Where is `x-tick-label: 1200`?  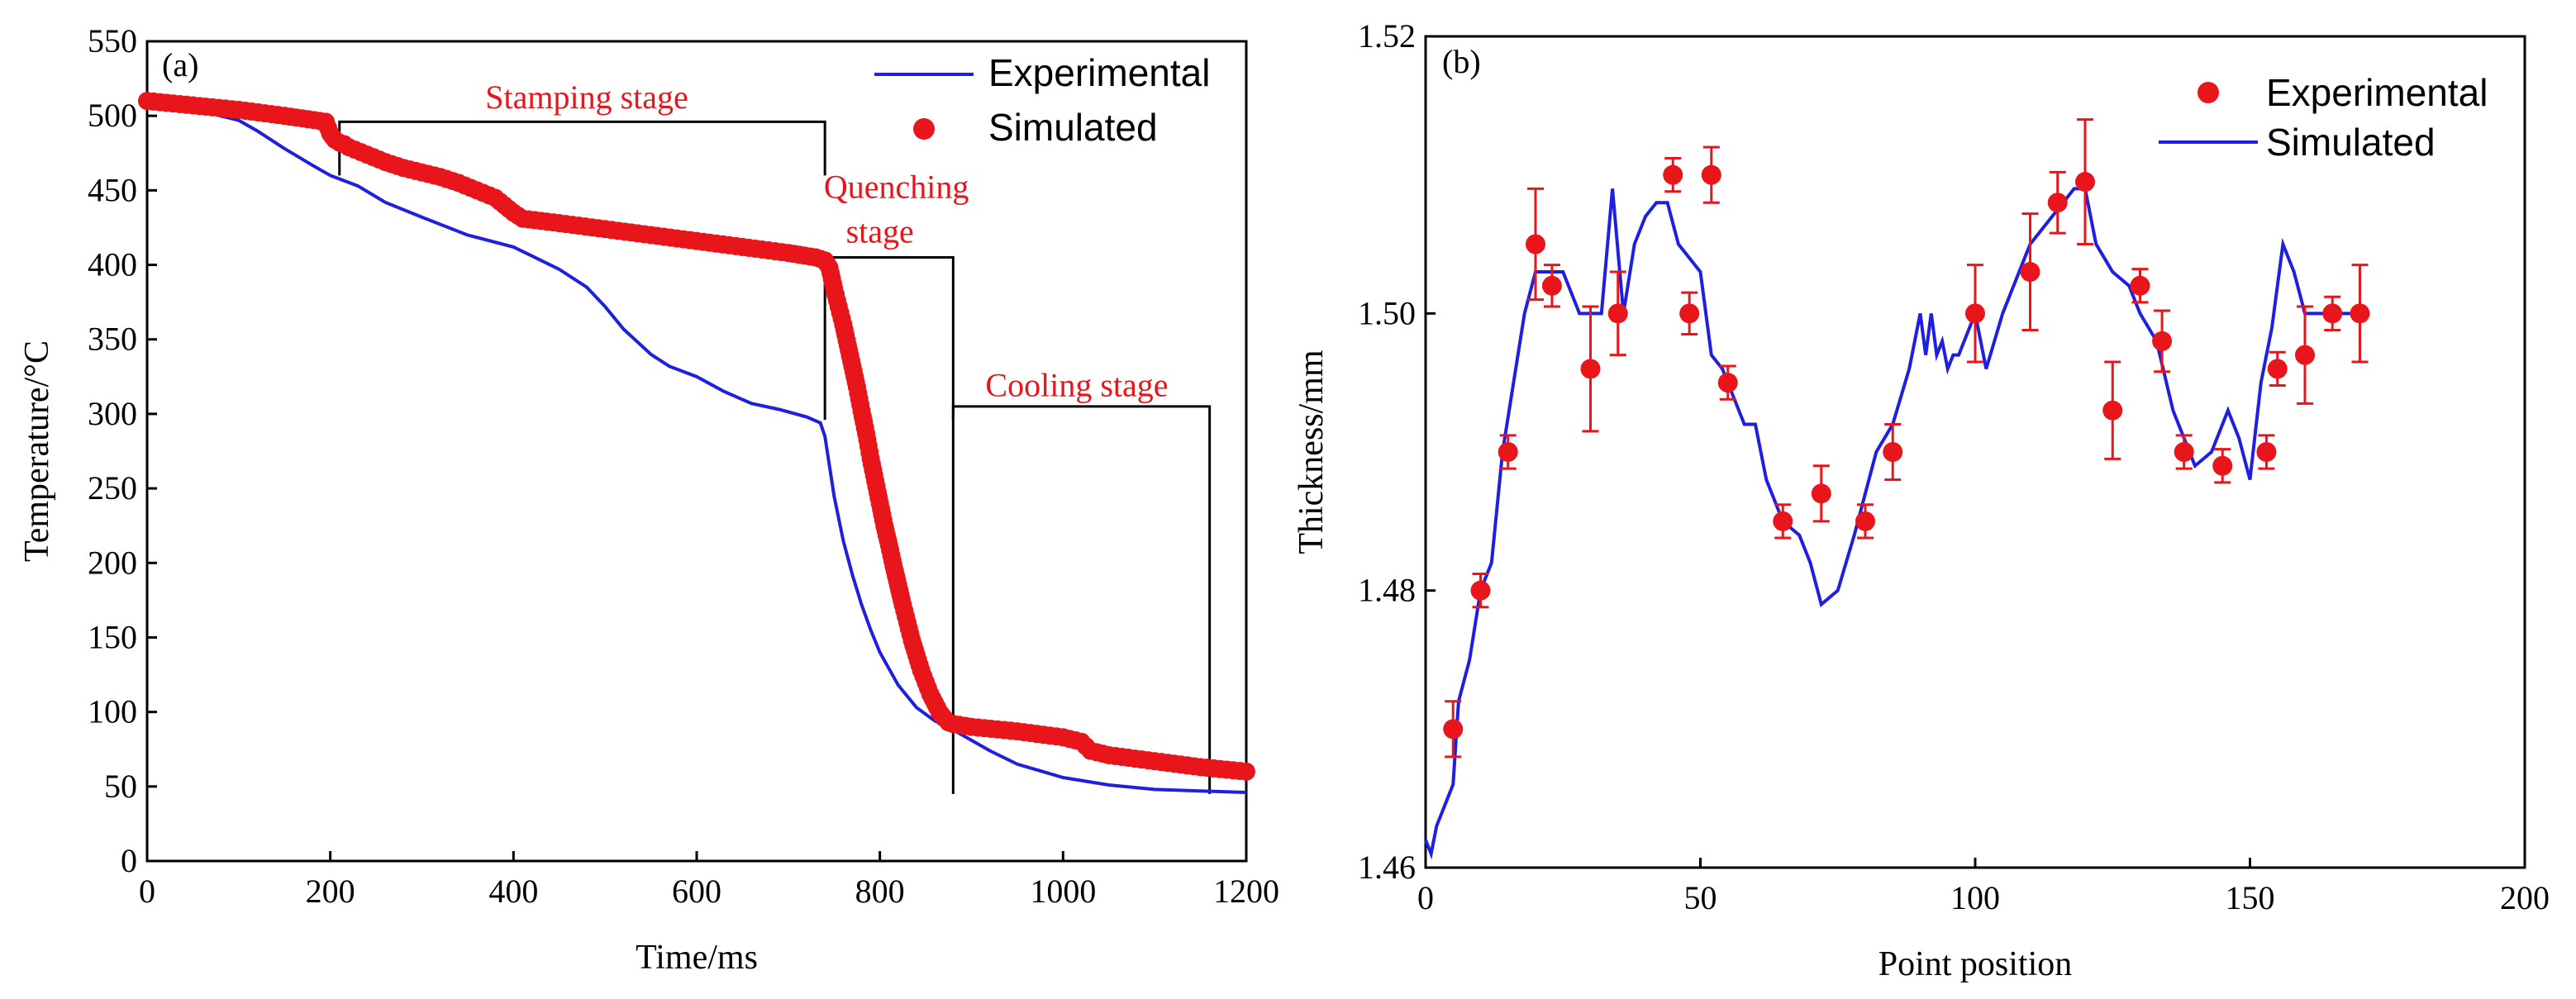
x-tick-label: 1200 is located at coordinates (1246, 891).